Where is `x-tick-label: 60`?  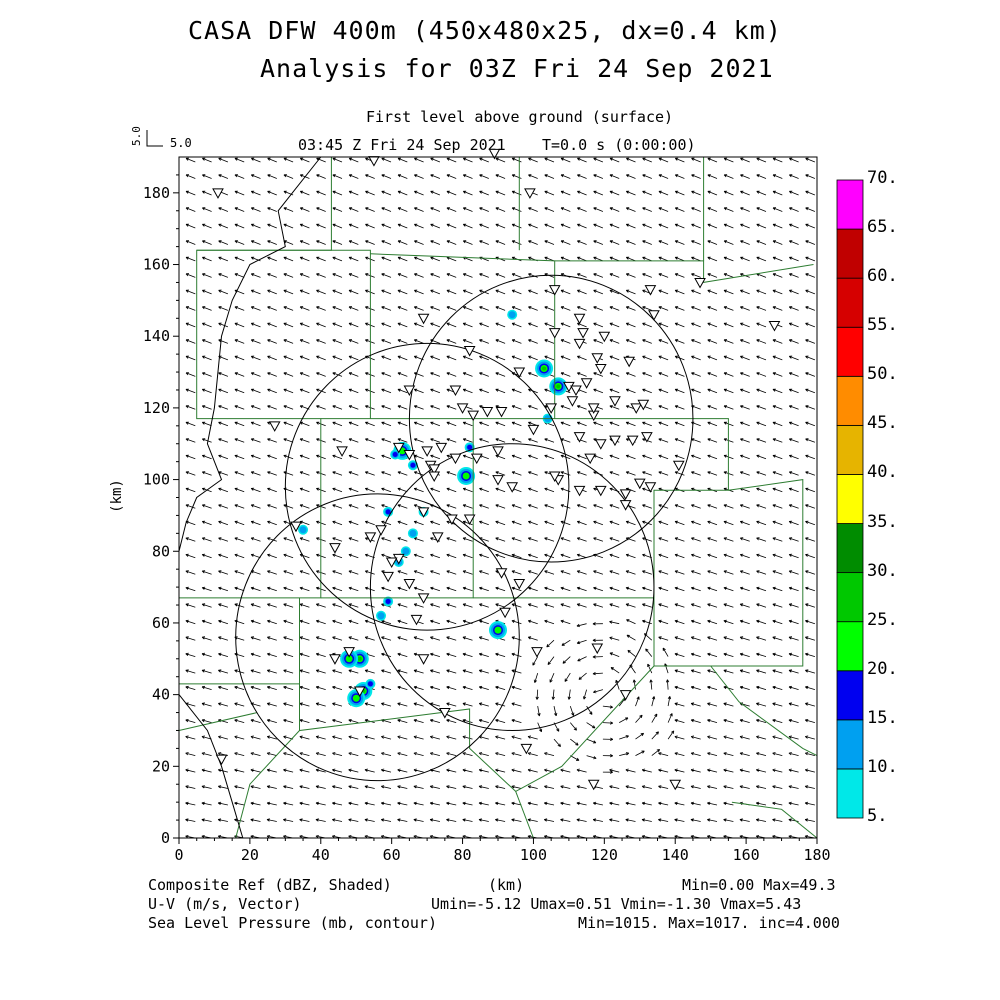
x-tick-label: 60 is located at coordinates (392, 855).